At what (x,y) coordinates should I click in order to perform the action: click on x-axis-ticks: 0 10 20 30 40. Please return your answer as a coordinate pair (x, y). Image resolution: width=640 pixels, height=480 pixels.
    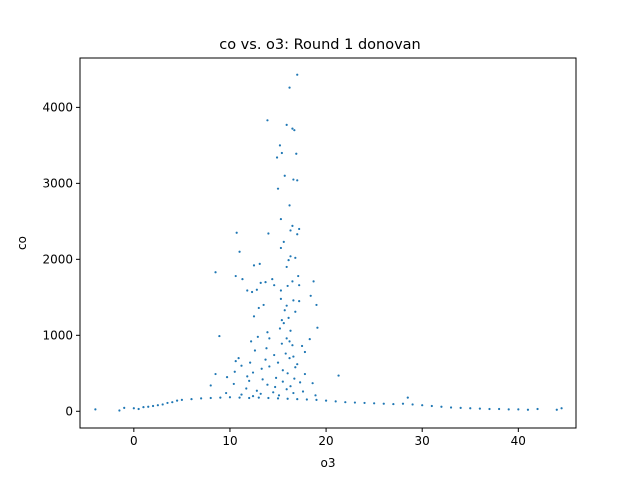
    Looking at the image, I should click on (328, 438).